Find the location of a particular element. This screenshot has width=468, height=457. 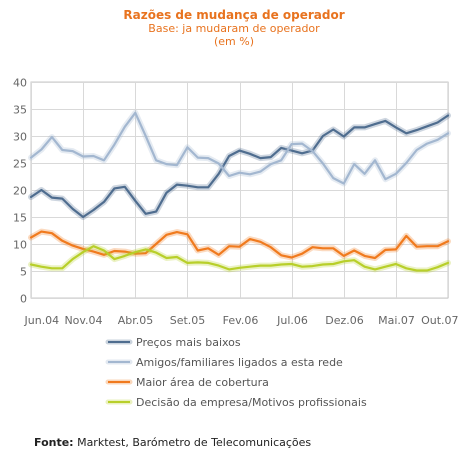

x-tick-label: Mai.07 is located at coordinates (396, 320).